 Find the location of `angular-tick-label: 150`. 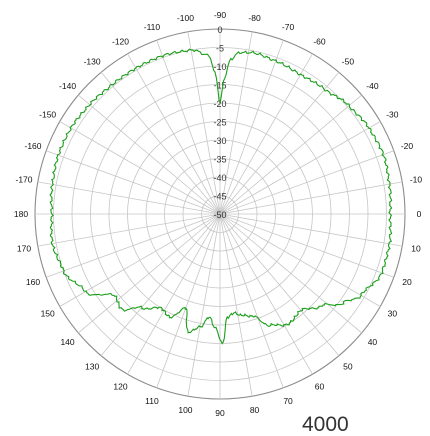

angular-tick-label: 150 is located at coordinates (48, 314).